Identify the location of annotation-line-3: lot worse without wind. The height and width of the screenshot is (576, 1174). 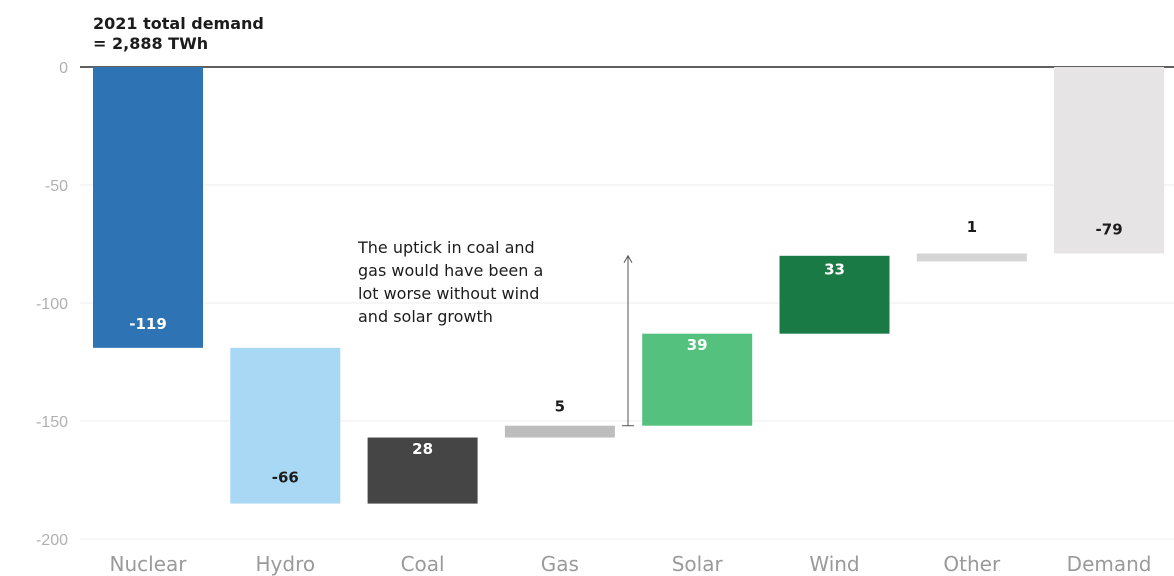
(449, 293).